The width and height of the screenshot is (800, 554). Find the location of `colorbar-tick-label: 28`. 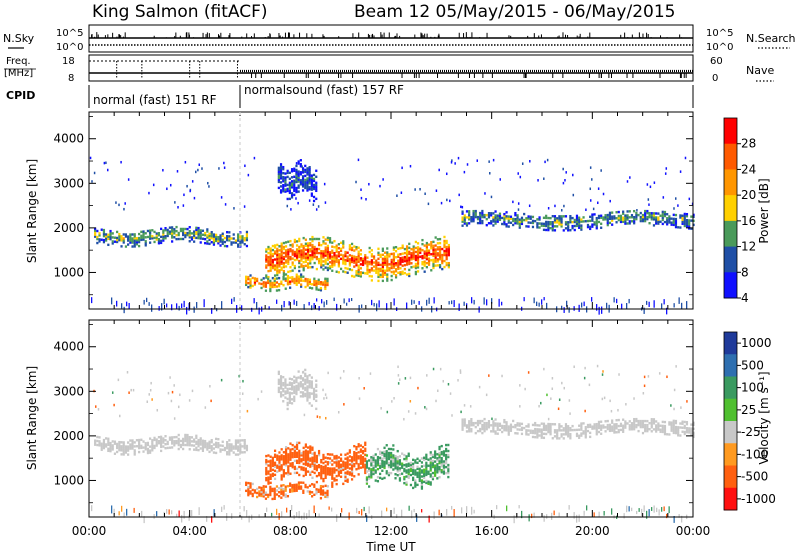

colorbar-tick-label: 28 is located at coordinates (748, 144).